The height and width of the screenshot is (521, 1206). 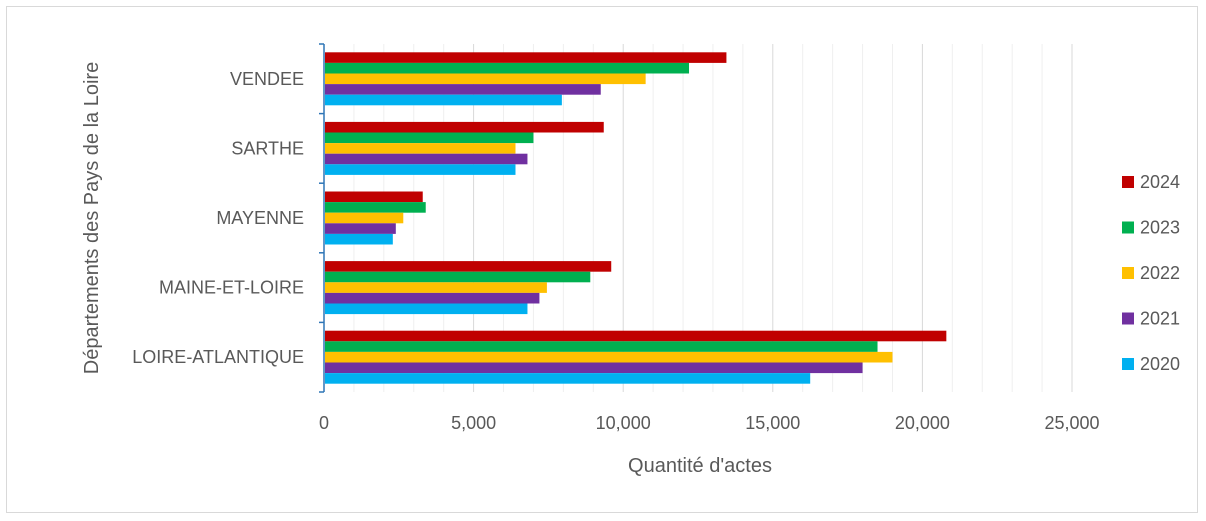 What do you see at coordinates (473, 423) in the screenshot?
I see `x-tick-label: 5,000` at bounding box center [473, 423].